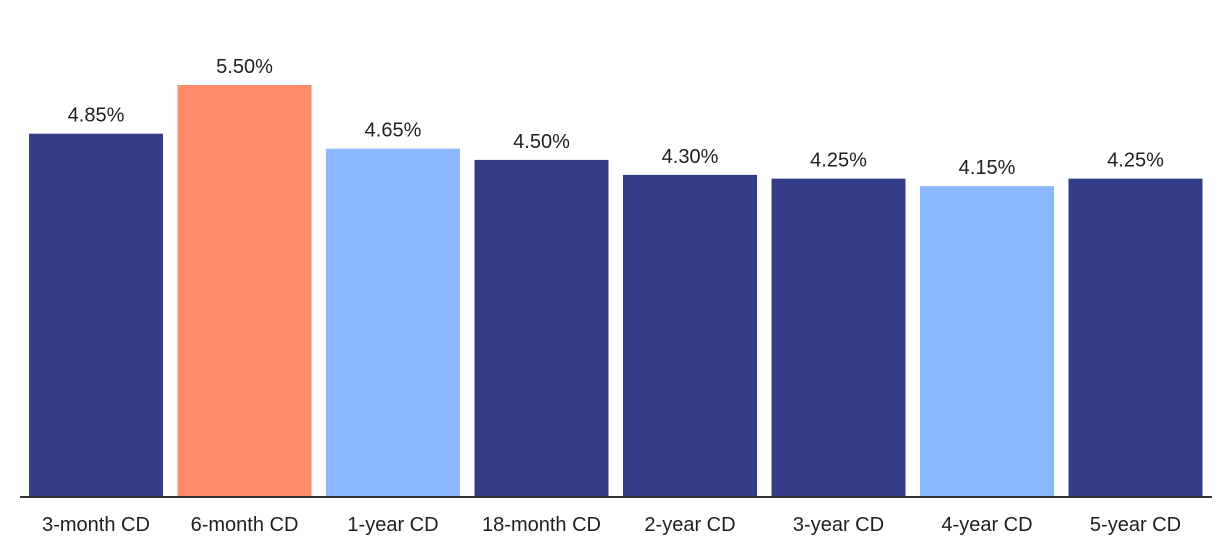 This screenshot has height=554, width=1220. Describe the element at coordinates (689, 525) in the screenshot. I see `category-label-4: 2-year CD` at that location.